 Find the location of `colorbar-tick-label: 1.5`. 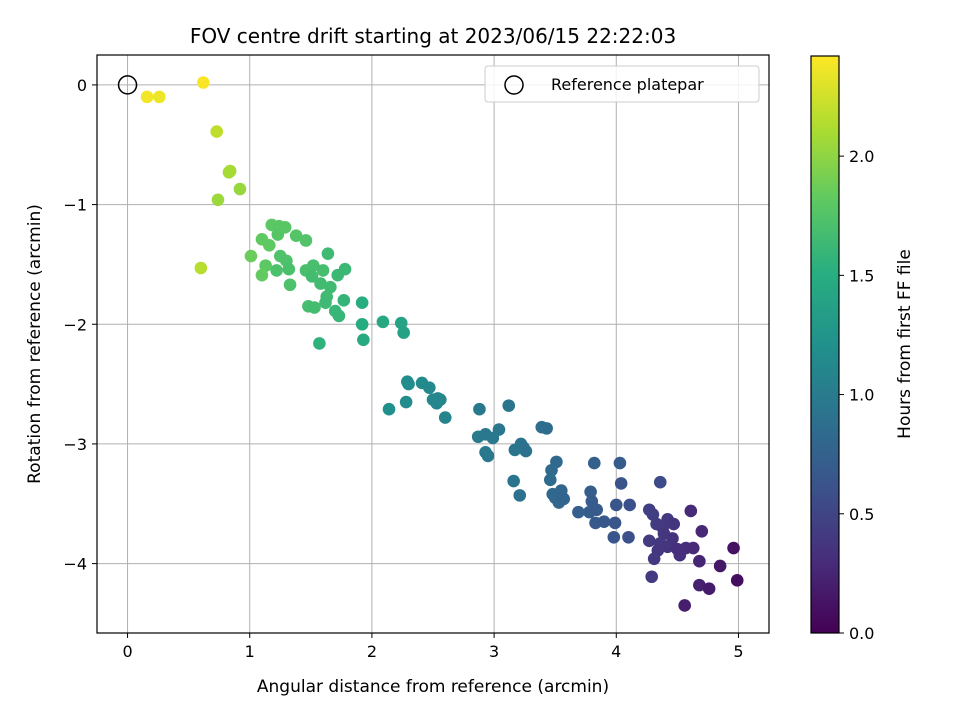

colorbar-tick-label: 1.5 is located at coordinates (861, 275).